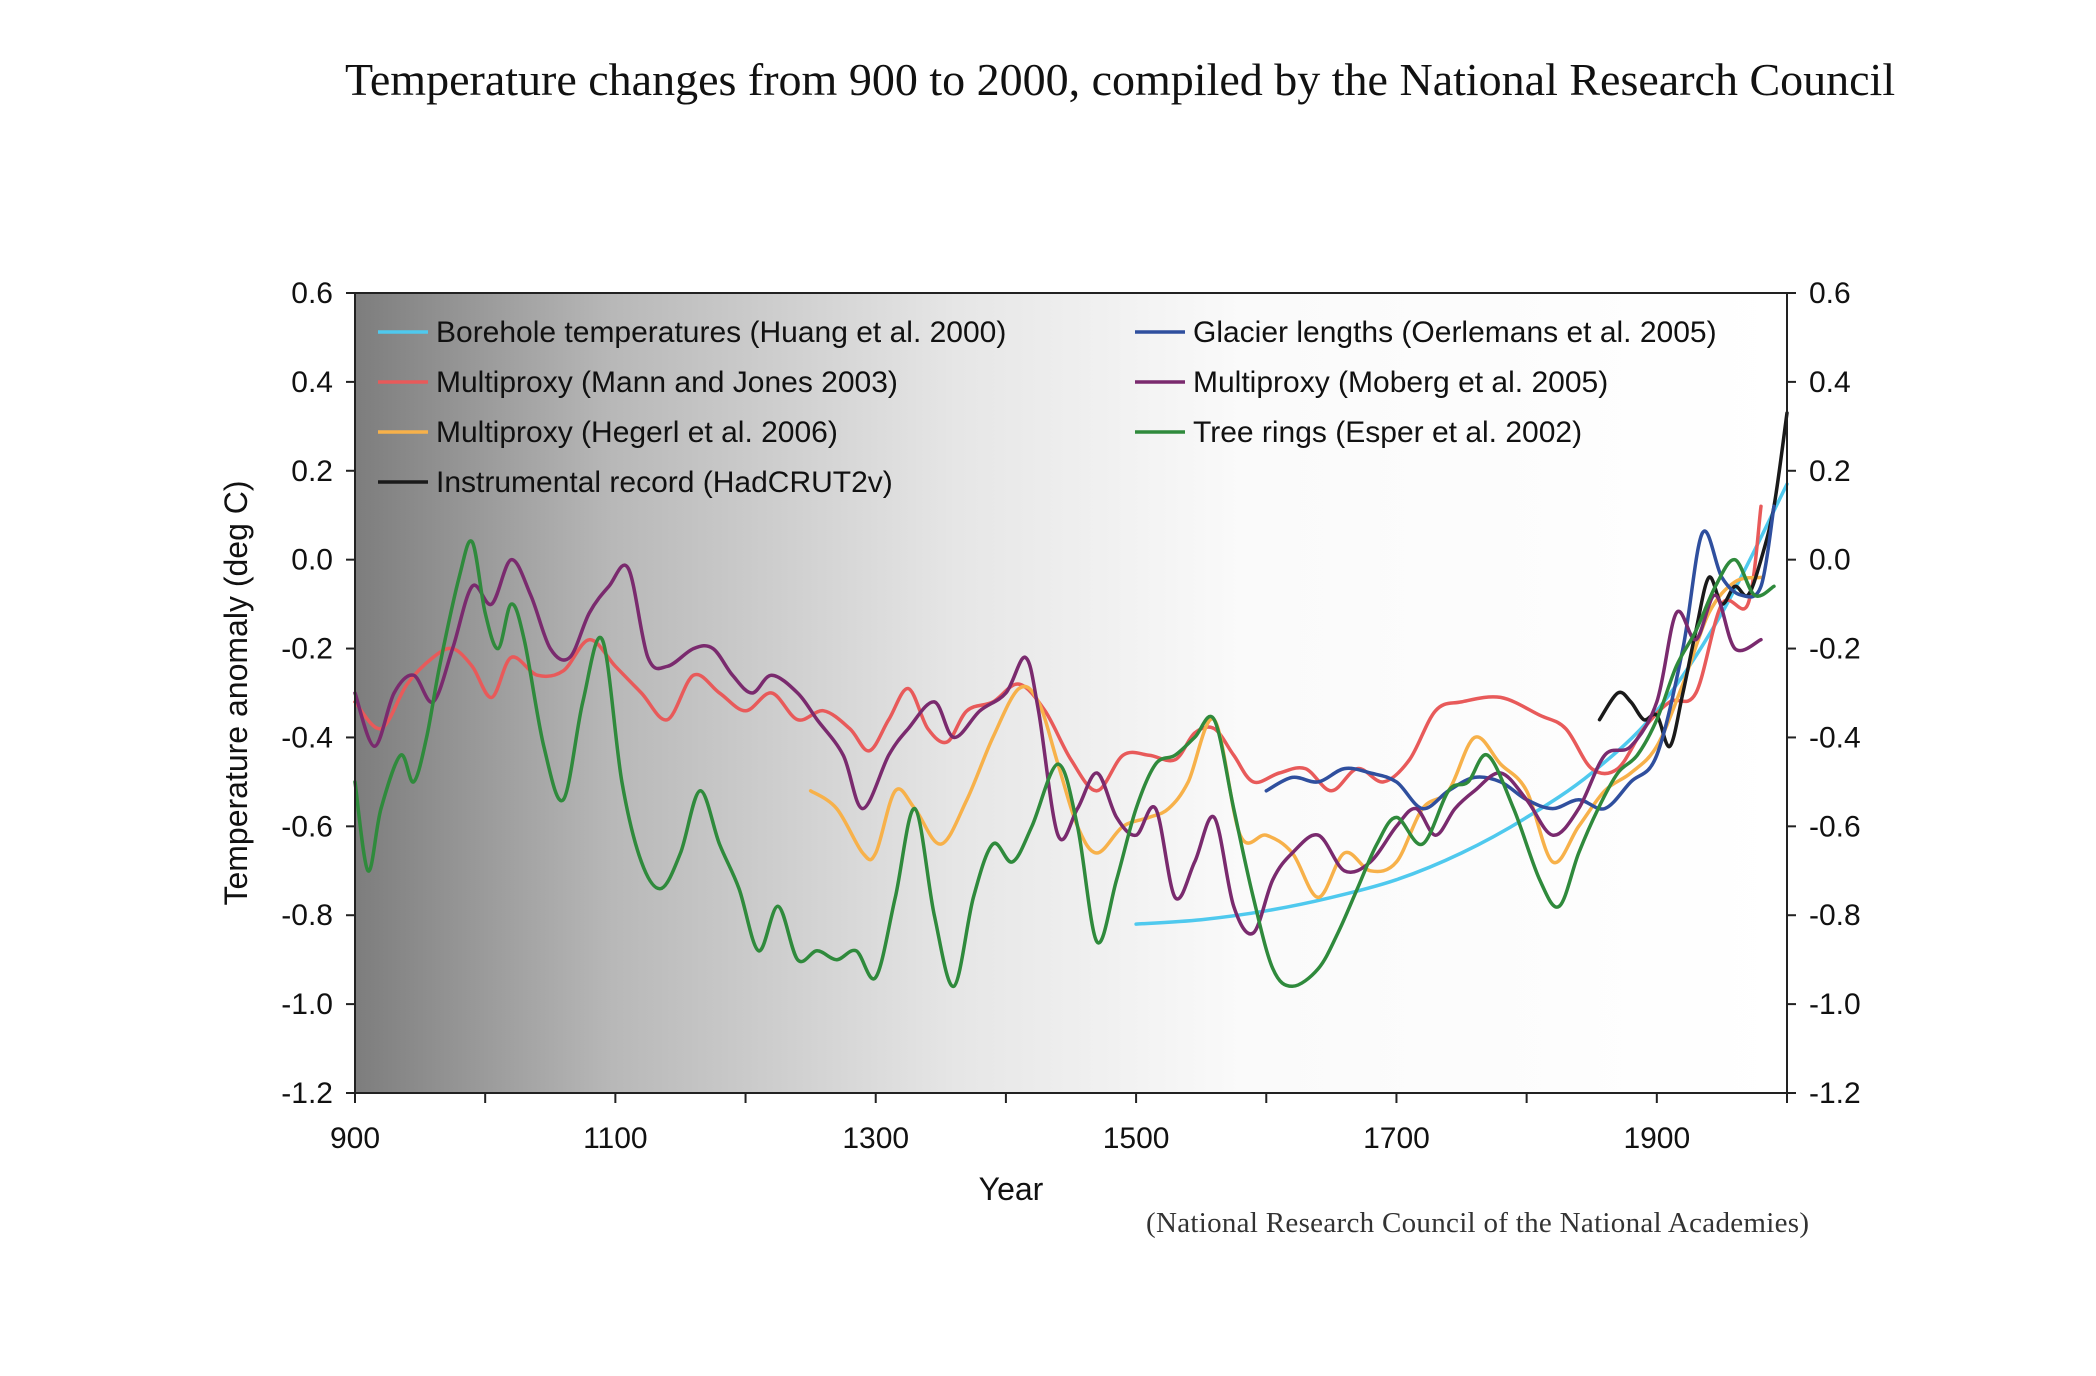 The width and height of the screenshot is (2096, 1376). Describe the element at coordinates (664, 482) in the screenshot. I see `legend-label-3: Instrumental record (HadCRUT2v)` at that location.